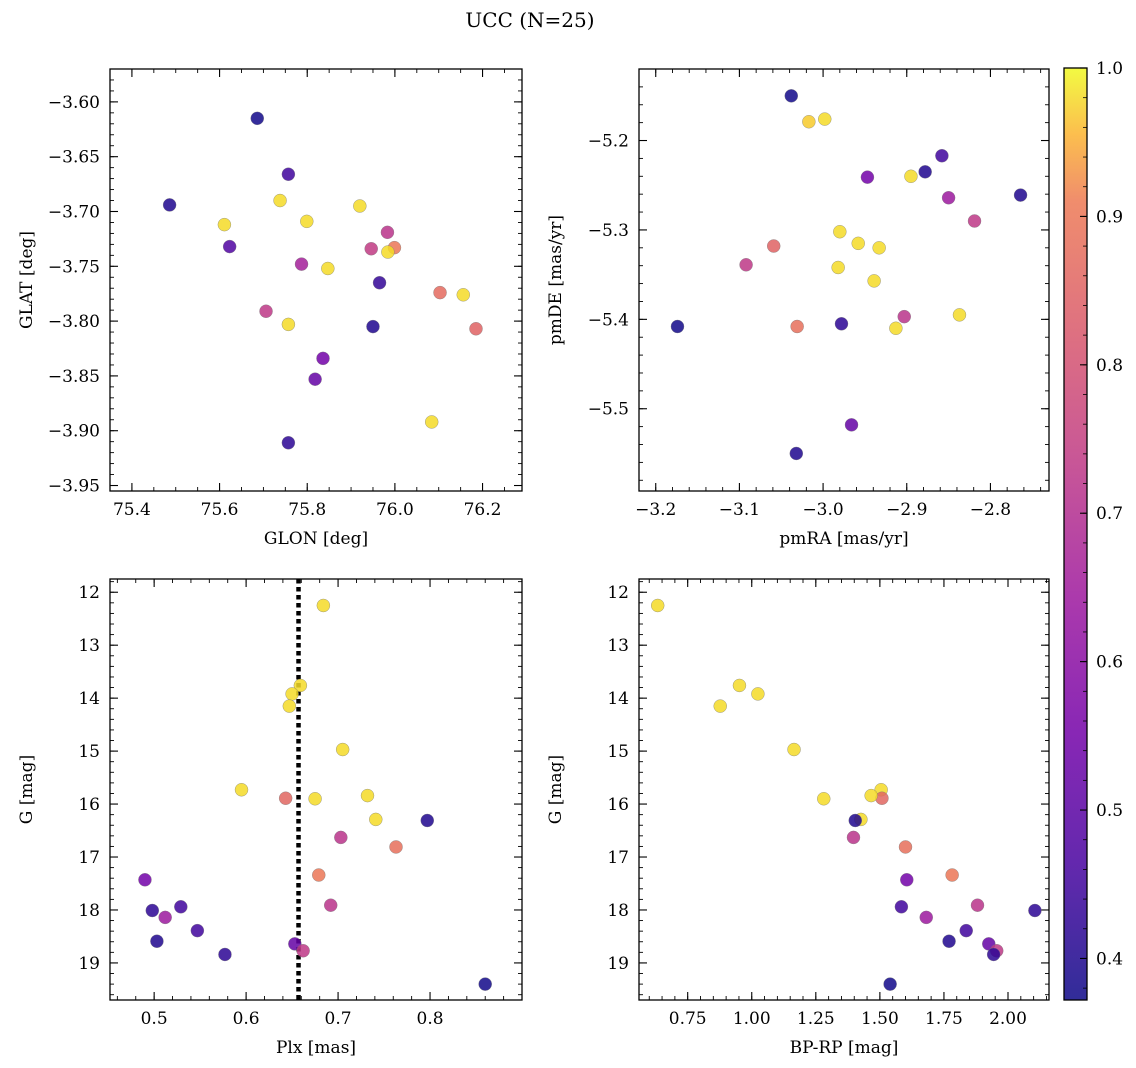 The image size is (1136, 1068). I want to click on y-tick-label: −3.75, so click(74, 267).